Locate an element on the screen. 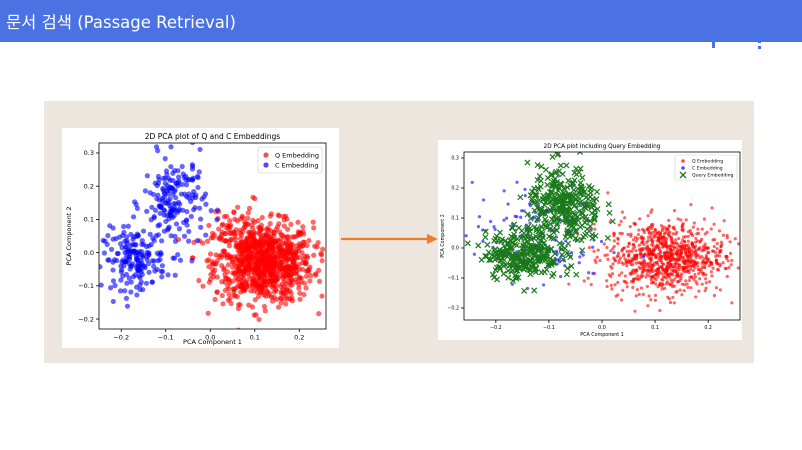  decorative-dots is located at coordinates (742, 45).